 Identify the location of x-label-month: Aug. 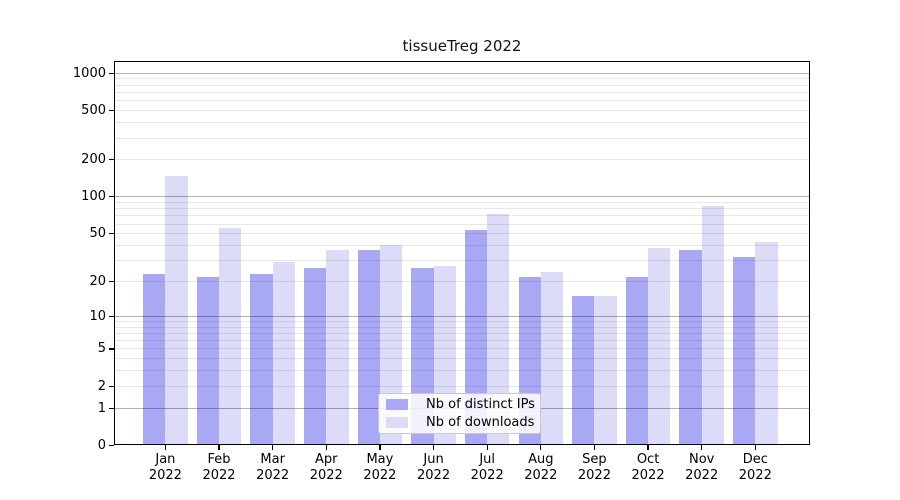
(541, 459).